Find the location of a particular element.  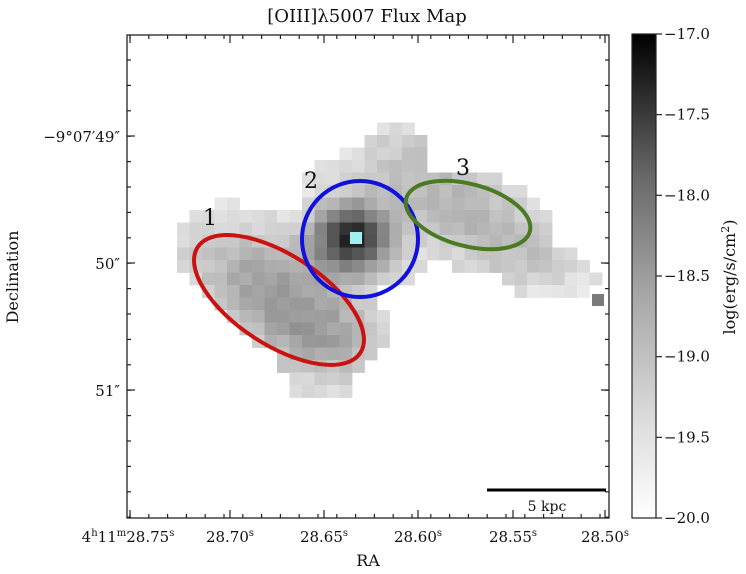

x-tick-label-1: 28.70s is located at coordinates (230, 537).